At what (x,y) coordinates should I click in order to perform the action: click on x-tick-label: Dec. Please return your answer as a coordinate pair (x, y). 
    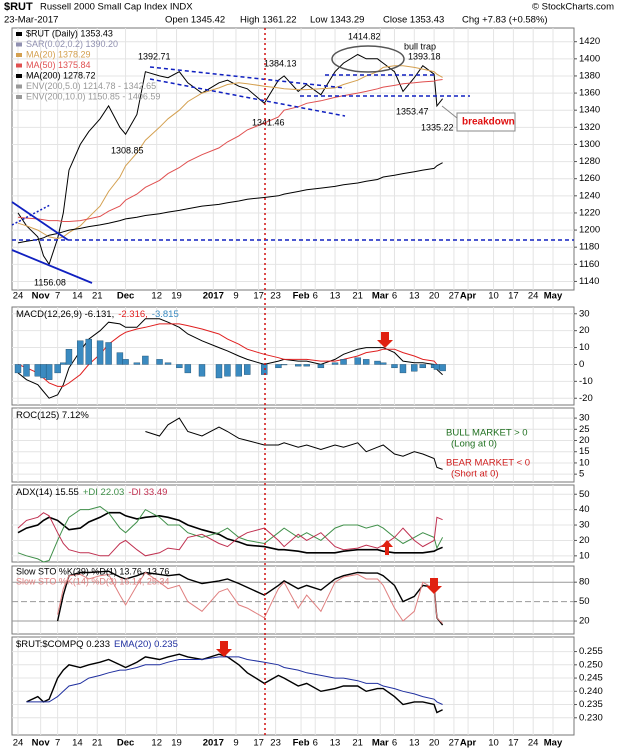
    Looking at the image, I should click on (125, 296).